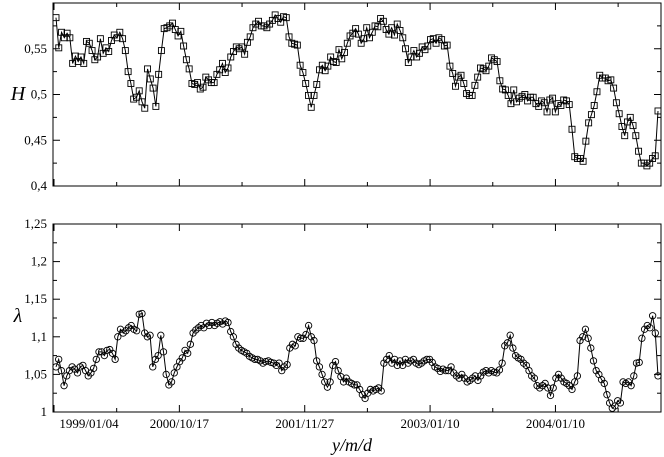 The image size is (664, 457). What do you see at coordinates (18, 94) in the screenshot?
I see `top-y-axis-label: H` at bounding box center [18, 94].